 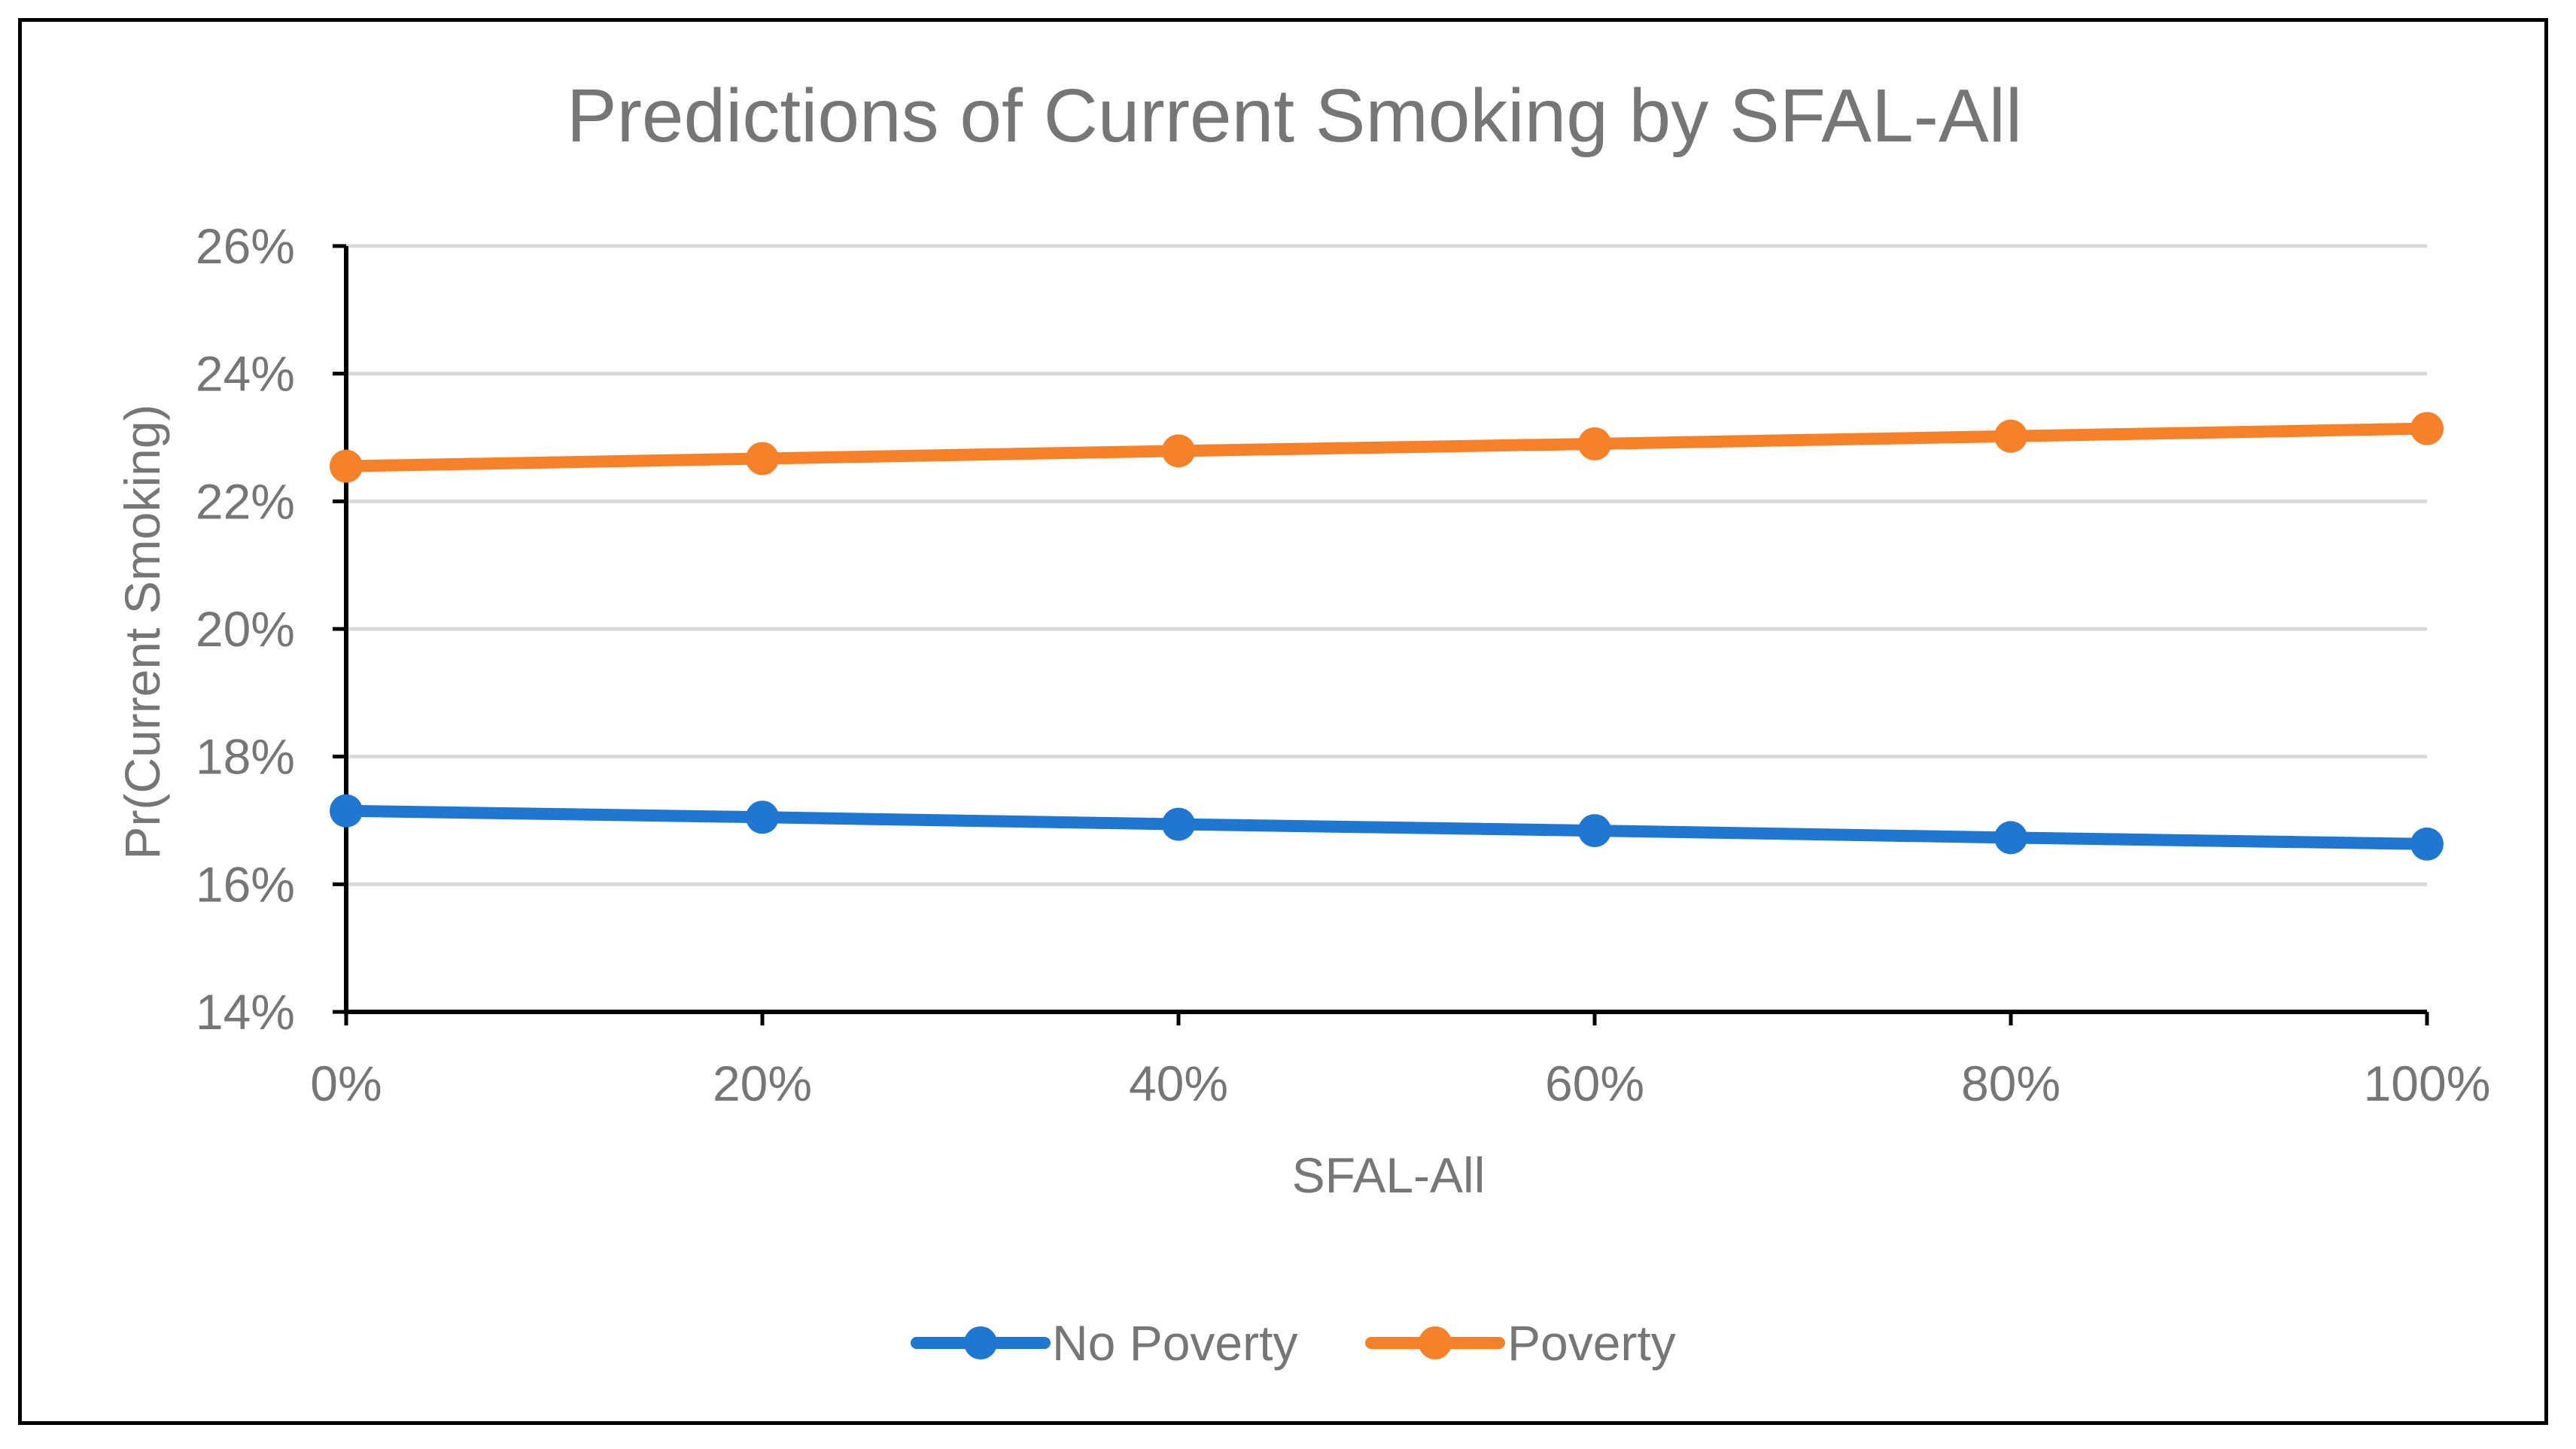 What do you see at coordinates (1174, 1343) in the screenshot?
I see `legend-label: No Poverty` at bounding box center [1174, 1343].